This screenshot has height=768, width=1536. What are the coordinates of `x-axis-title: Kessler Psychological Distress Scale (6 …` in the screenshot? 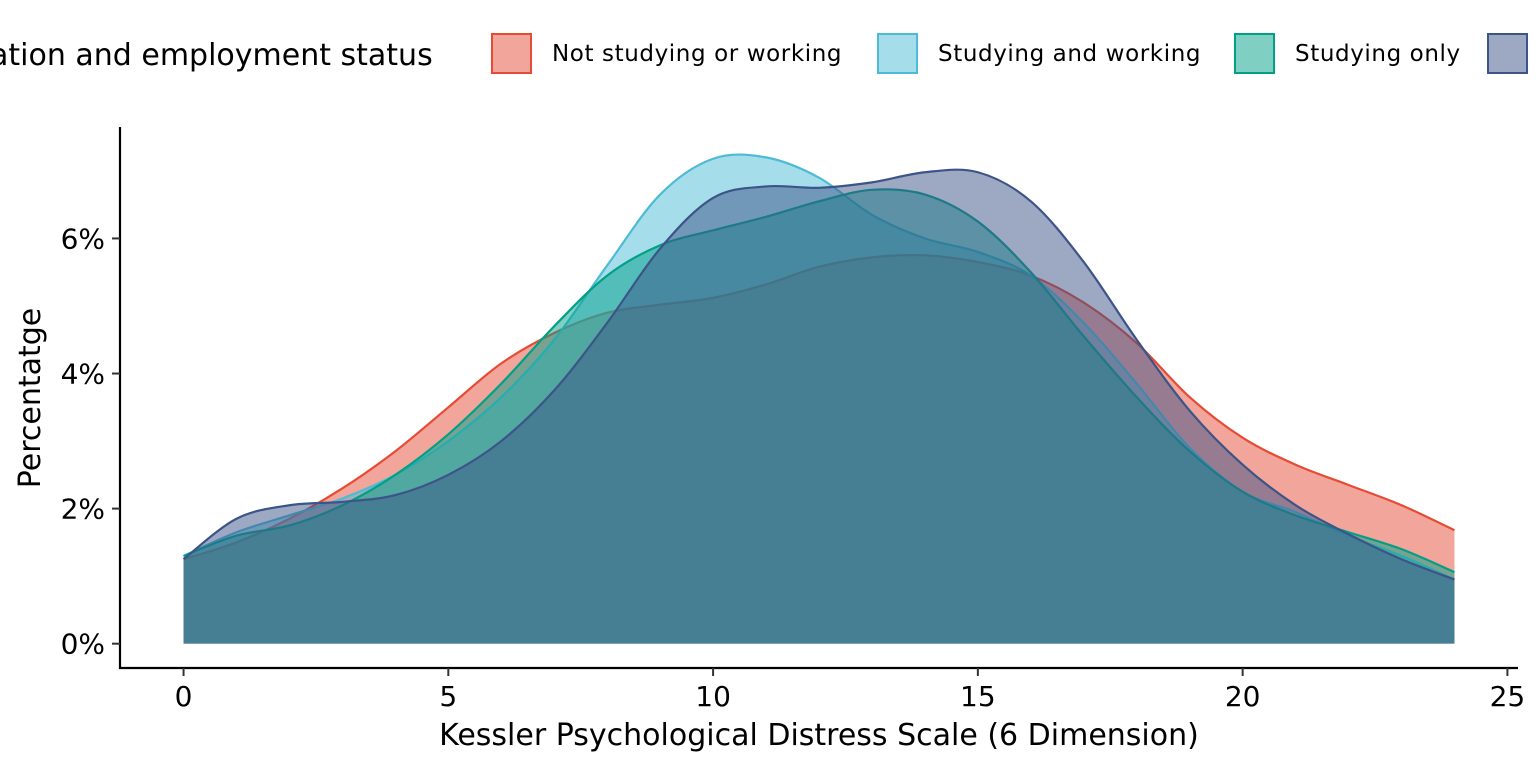 It's located at (819, 735).